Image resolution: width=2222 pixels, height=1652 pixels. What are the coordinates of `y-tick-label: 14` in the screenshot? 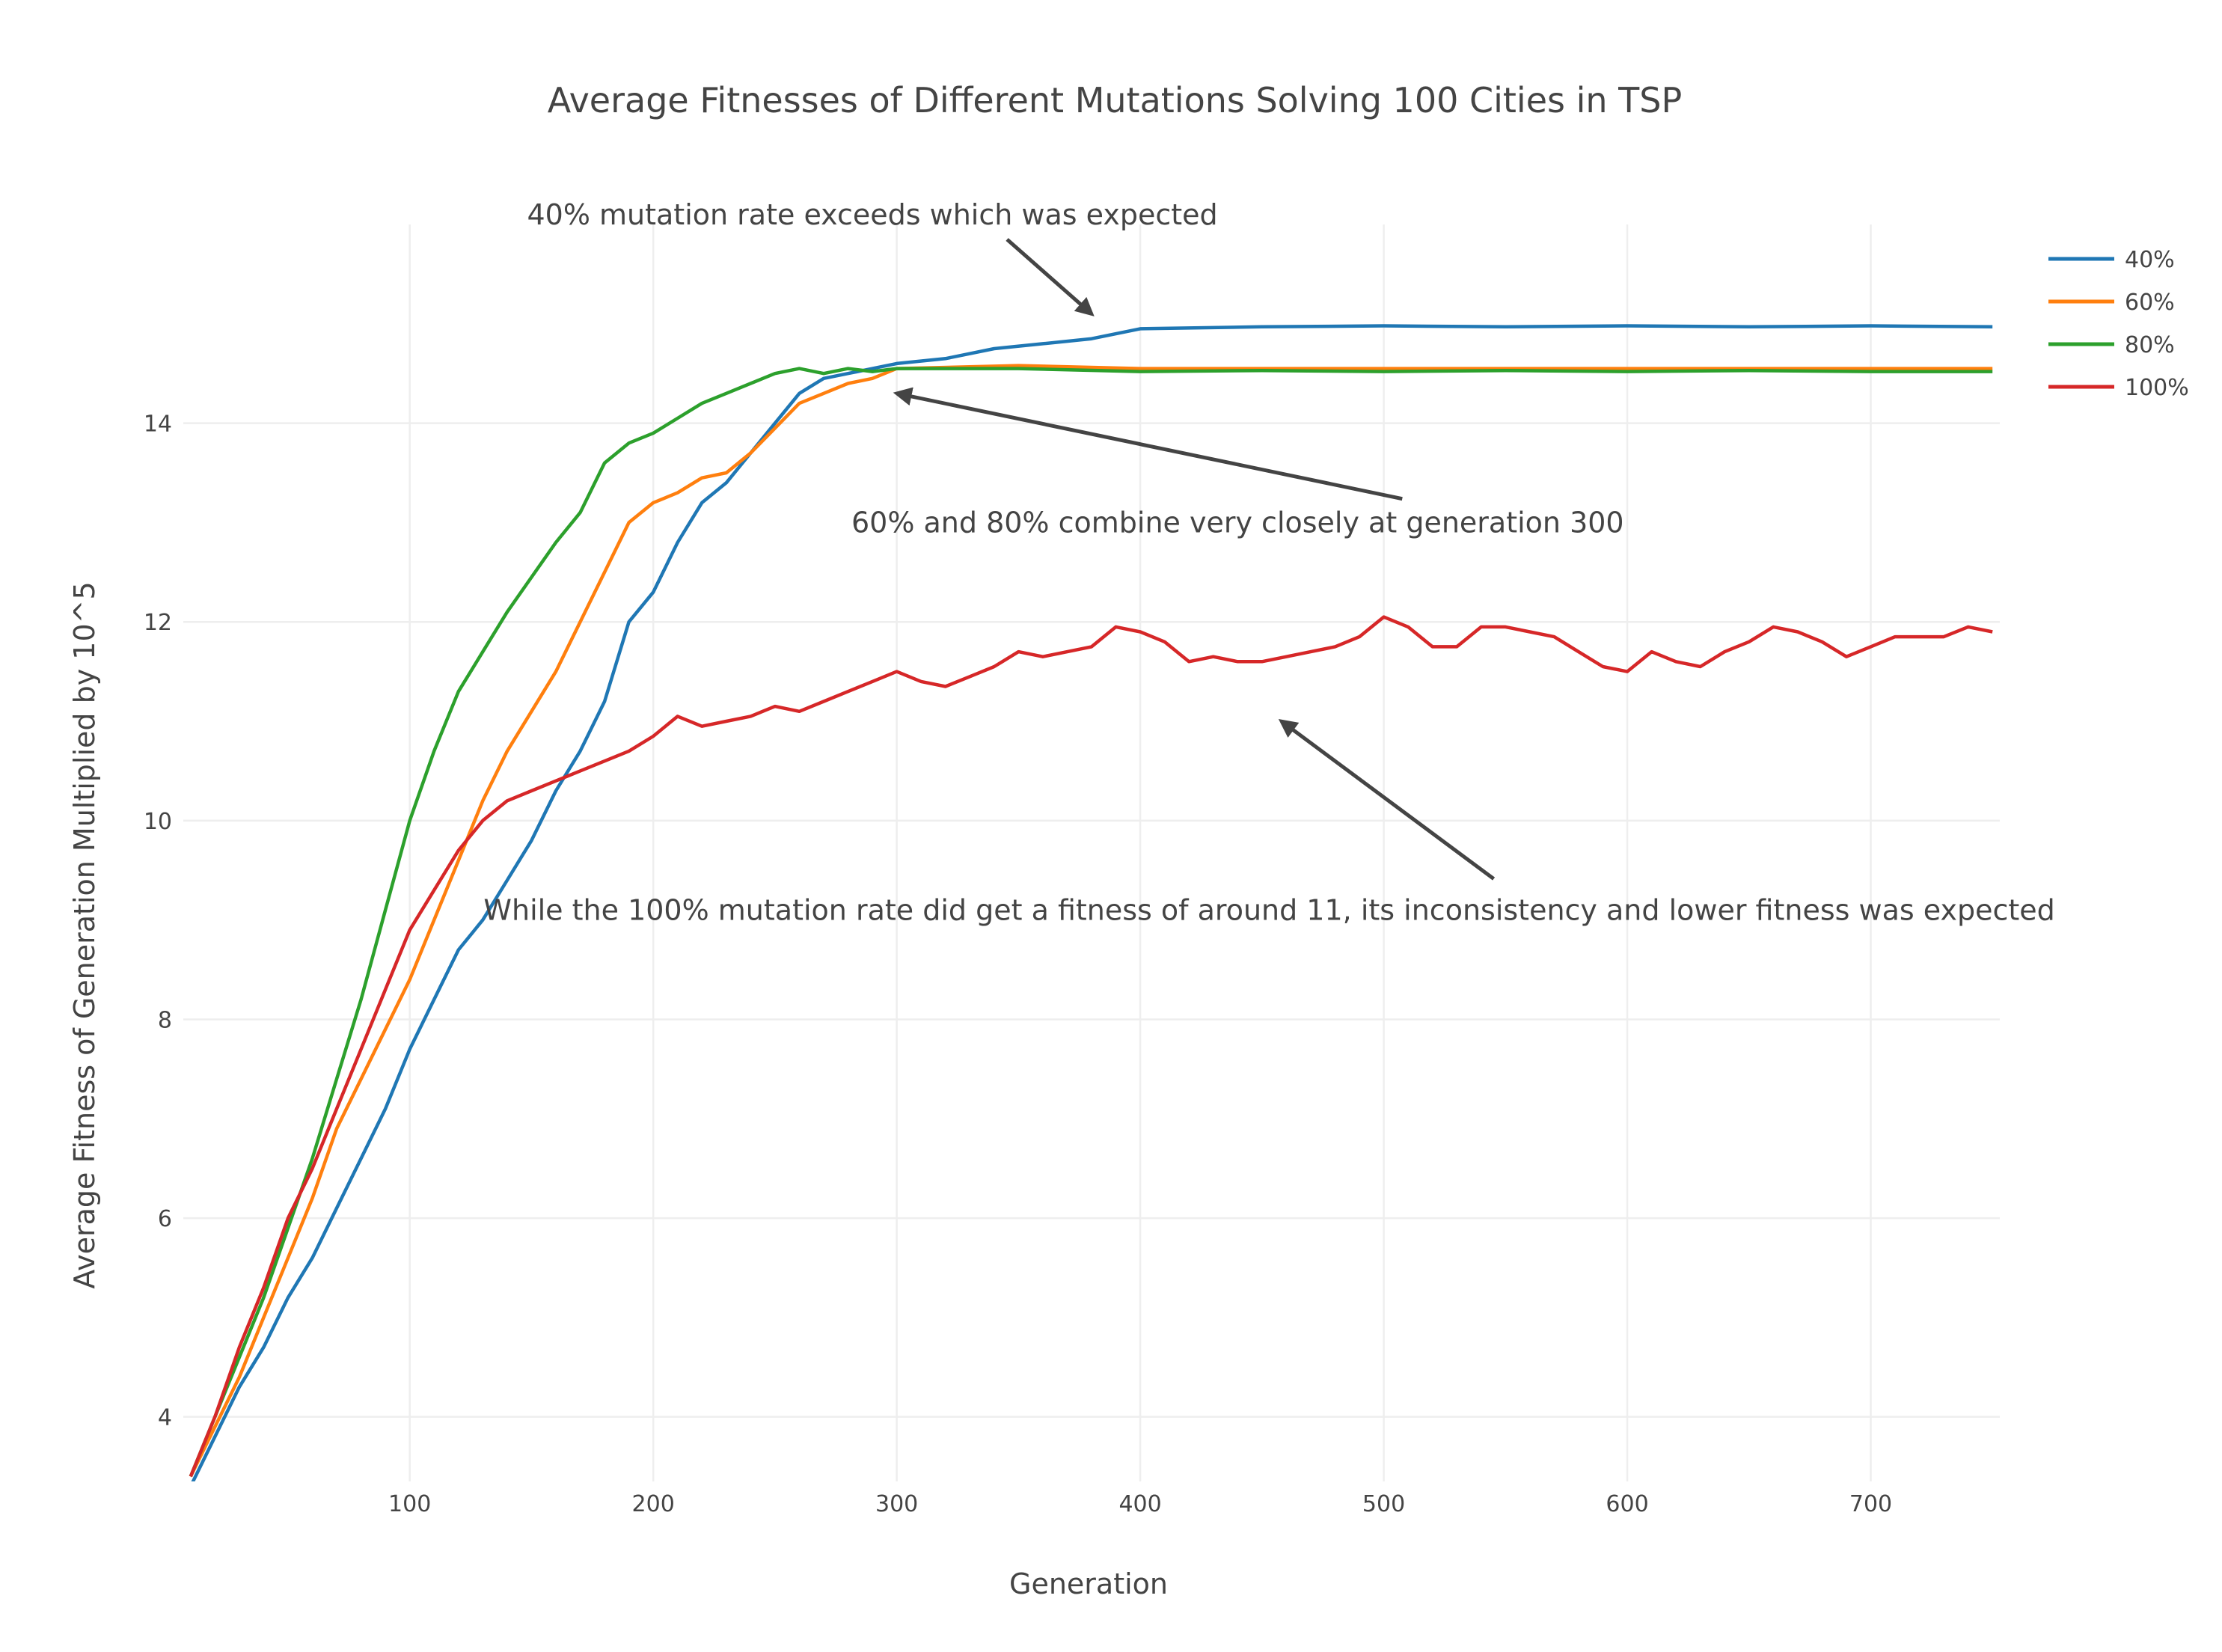 It's located at (158, 425).